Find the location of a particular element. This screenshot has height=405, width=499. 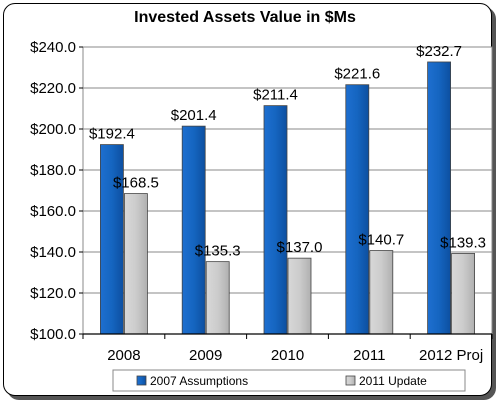

legend-label-2007-assumptions: 2007 Assumptions is located at coordinates (199, 381).